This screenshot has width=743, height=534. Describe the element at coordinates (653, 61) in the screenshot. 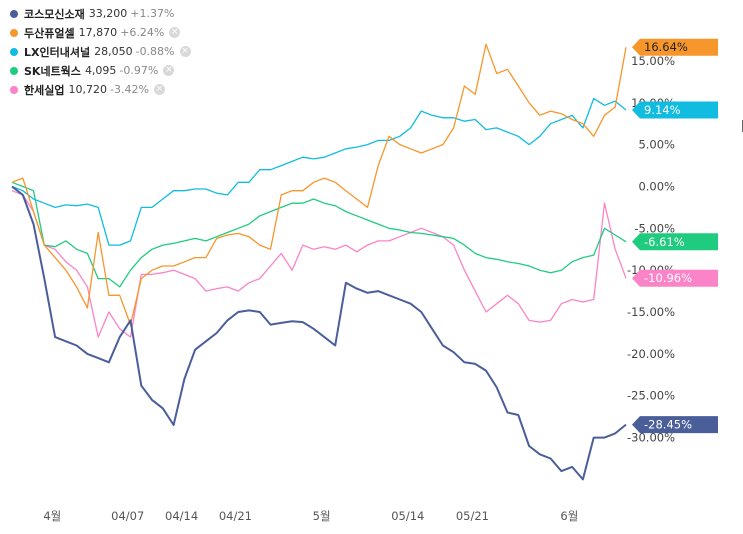

I see `y-tick-label: 15.00%` at that location.